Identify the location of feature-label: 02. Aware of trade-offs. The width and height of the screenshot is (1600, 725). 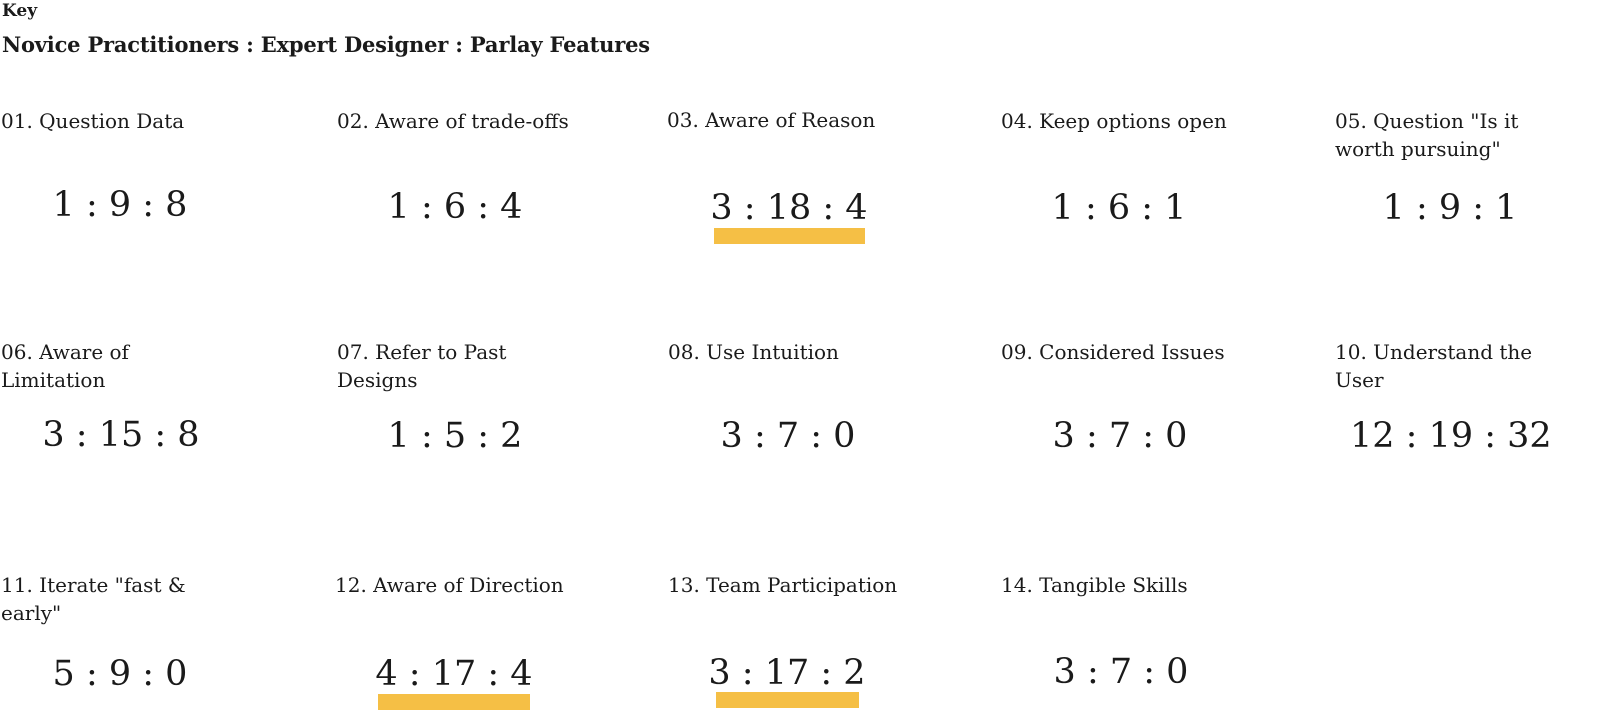
(453, 121).